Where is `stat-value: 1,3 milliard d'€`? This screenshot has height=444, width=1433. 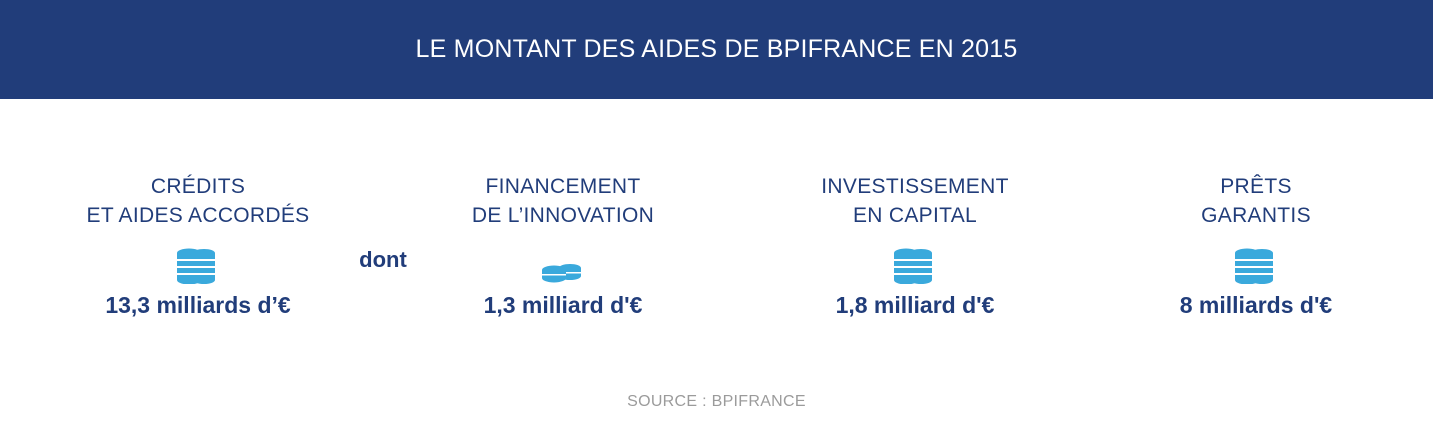 stat-value: 1,3 milliard d'€ is located at coordinates (563, 305).